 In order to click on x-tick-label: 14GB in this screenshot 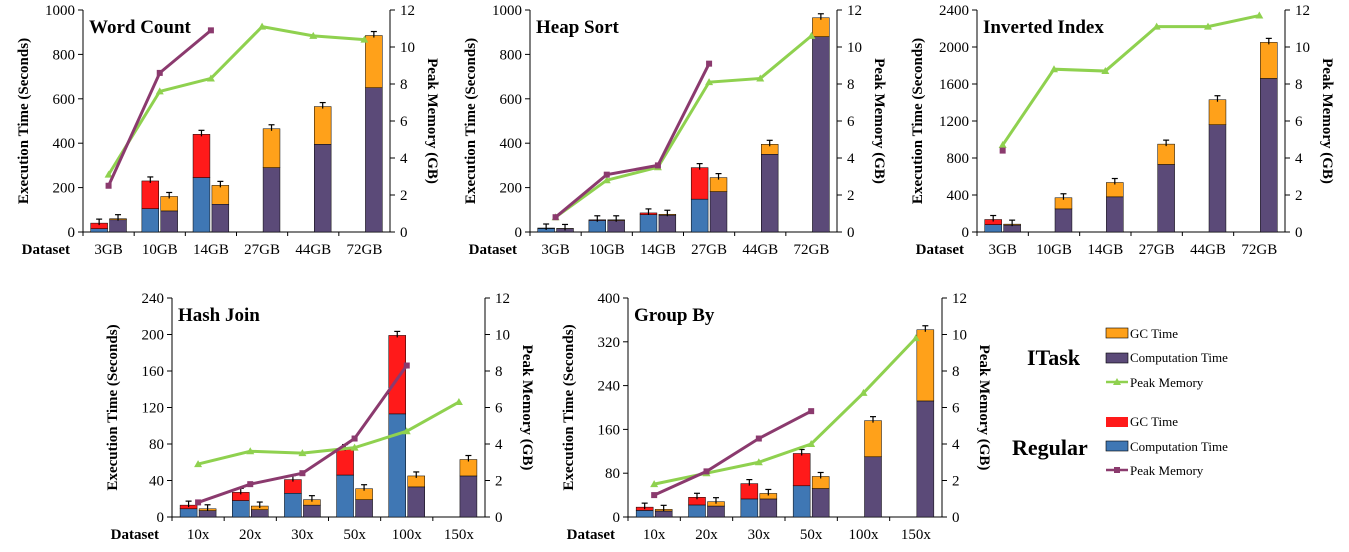, I will do `click(1105, 250)`.